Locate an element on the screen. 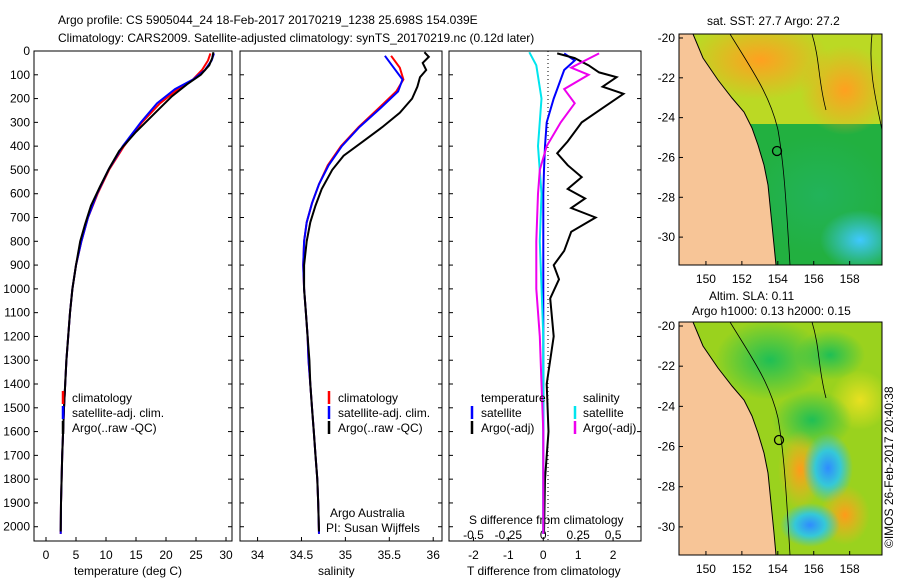 The width and height of the screenshot is (900, 580). sla-map-title-2: Argo h1000: 0.13 h2000: 0.15 is located at coordinates (771, 311).